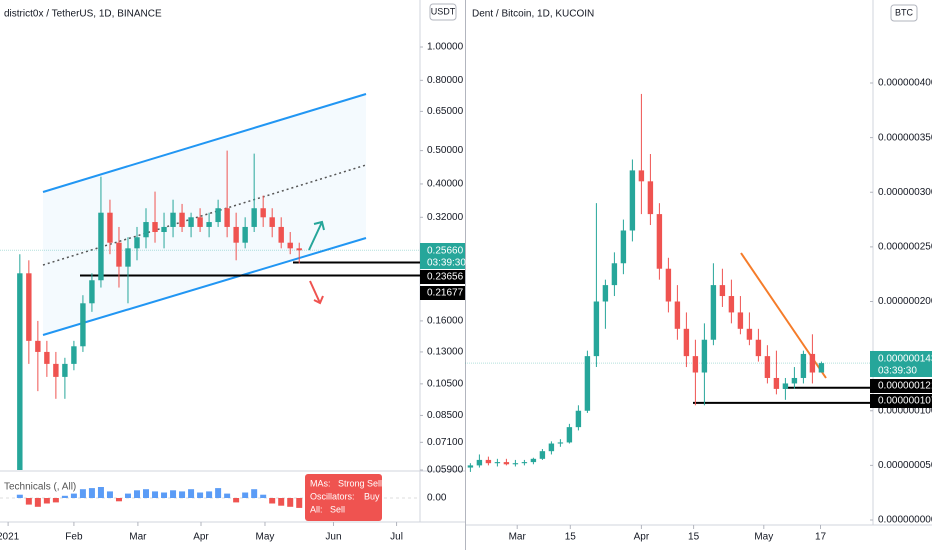  I want to click on y-tick-label: 0.0000003000, so click(905, 192).